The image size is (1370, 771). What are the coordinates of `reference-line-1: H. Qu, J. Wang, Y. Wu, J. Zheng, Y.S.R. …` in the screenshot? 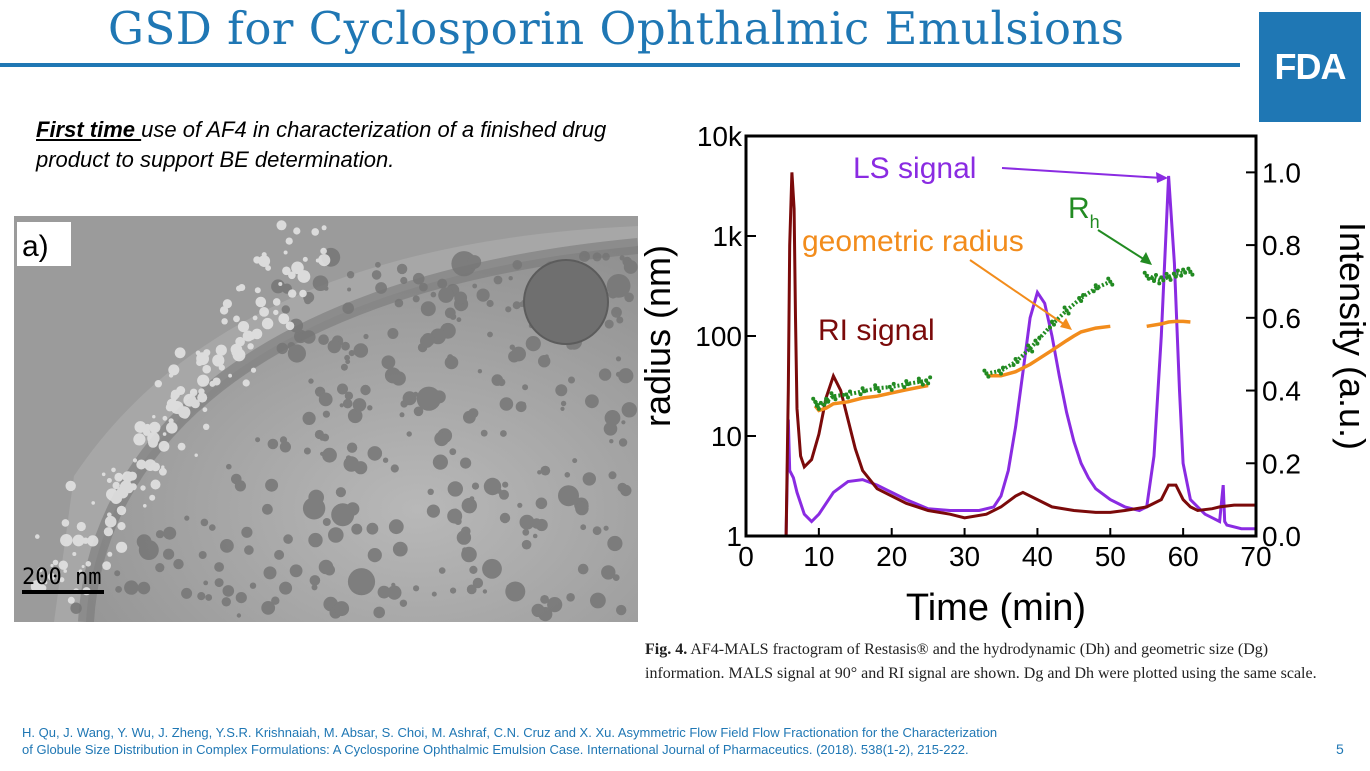 It's located at (510, 732).